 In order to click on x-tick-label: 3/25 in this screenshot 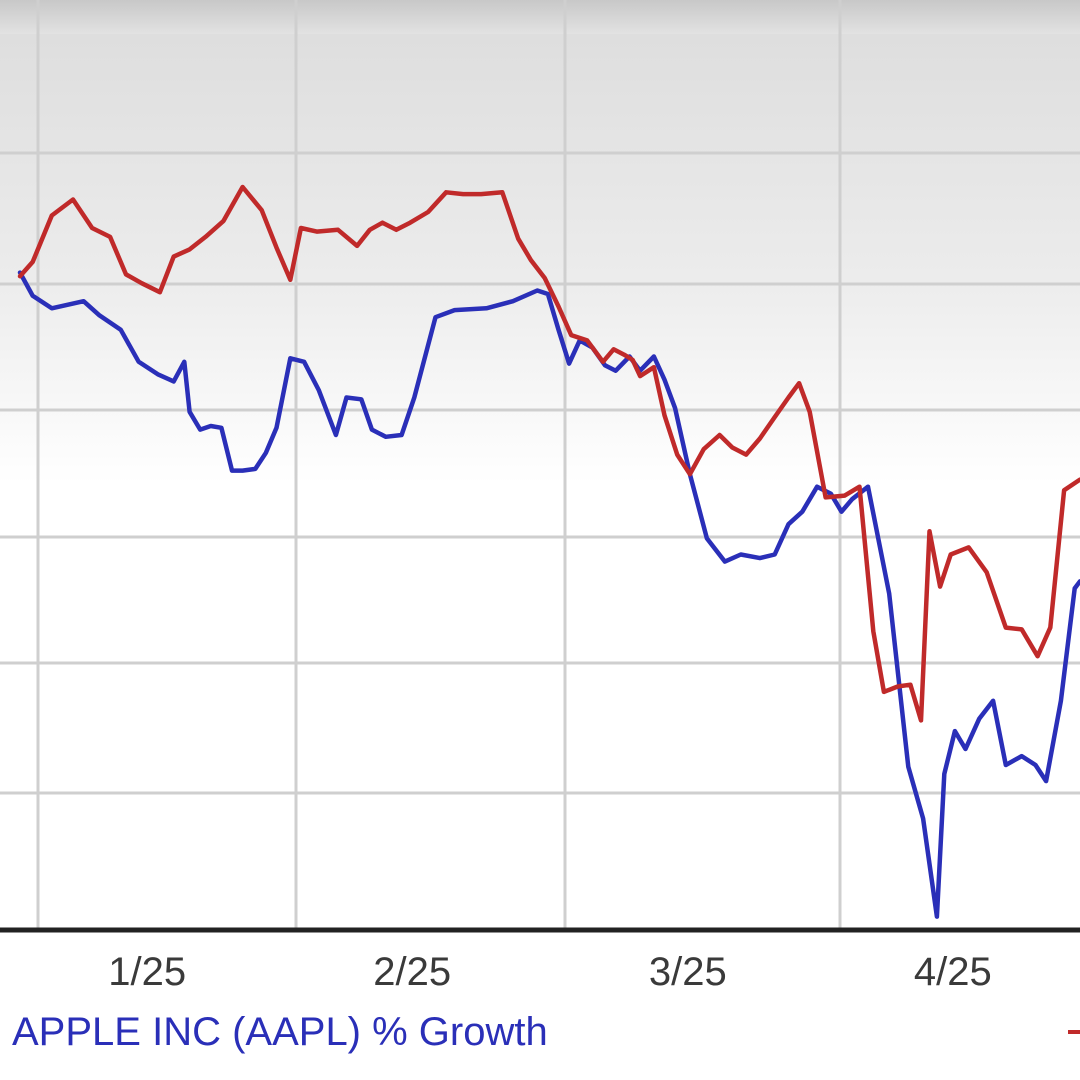, I will do `click(688, 972)`.